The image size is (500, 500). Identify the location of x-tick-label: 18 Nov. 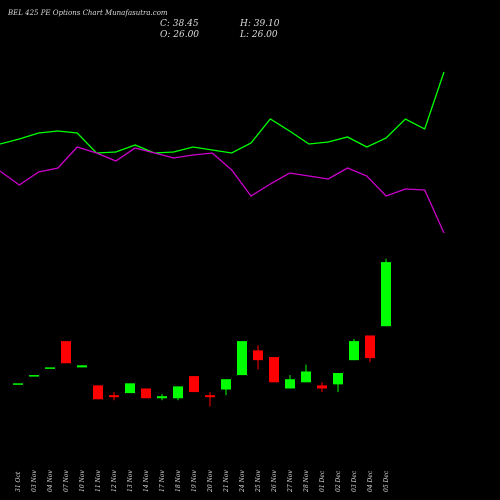
(178, 481).